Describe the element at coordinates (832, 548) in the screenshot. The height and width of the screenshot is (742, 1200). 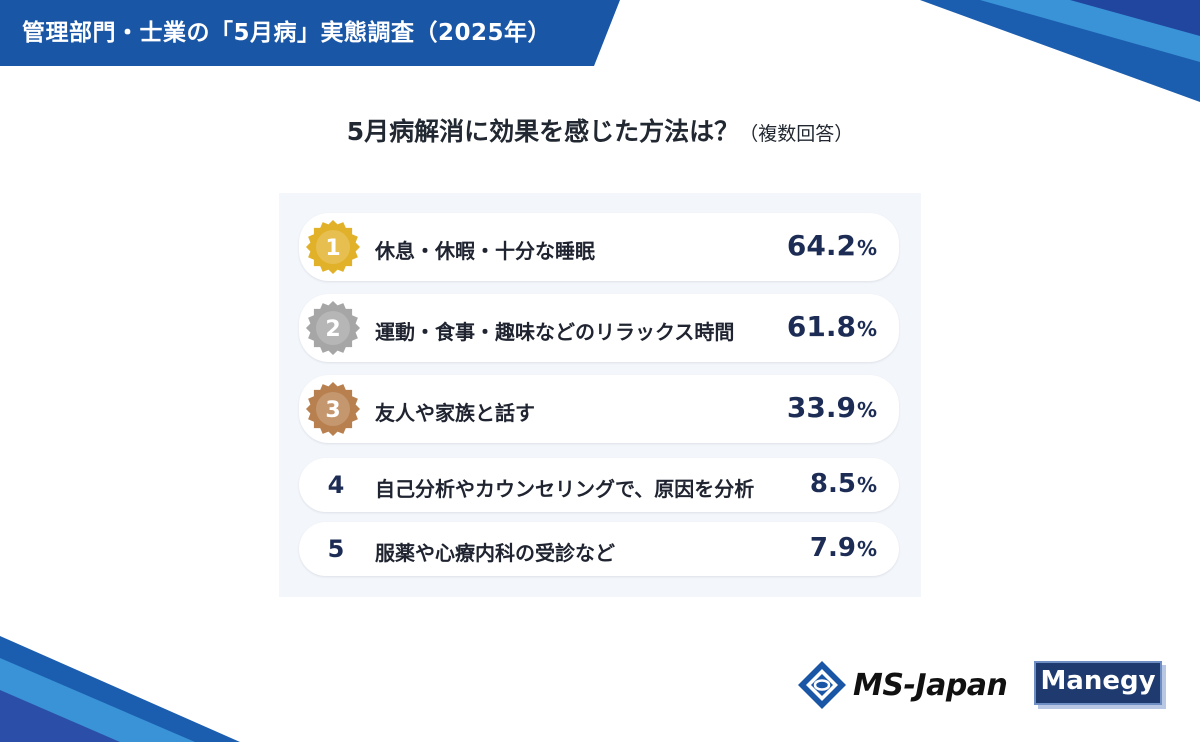
I see `value-number: 7.9` at that location.